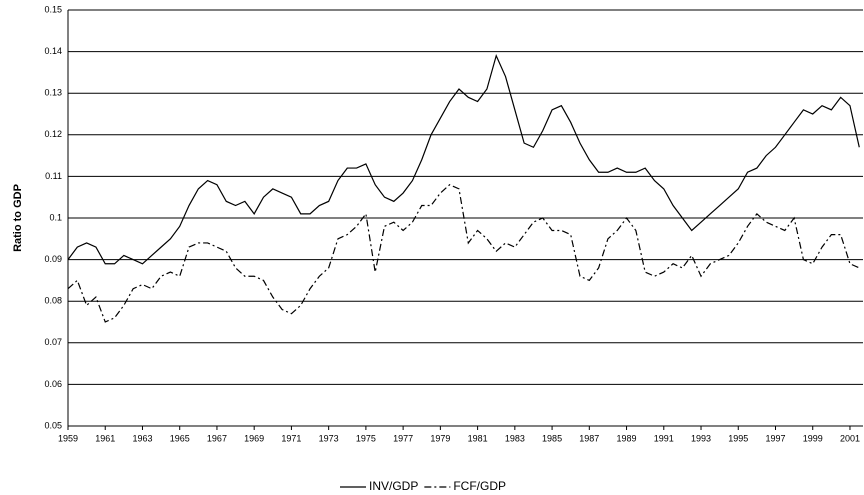  I want to click on x-tick-label: 1971, so click(291, 438).